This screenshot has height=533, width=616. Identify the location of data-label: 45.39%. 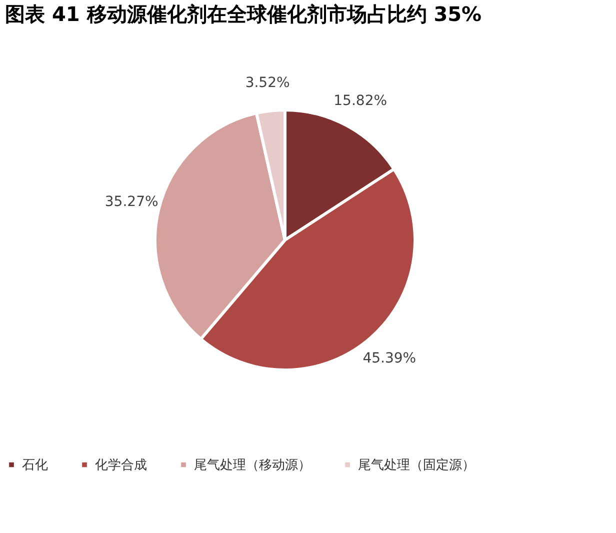
(389, 358).